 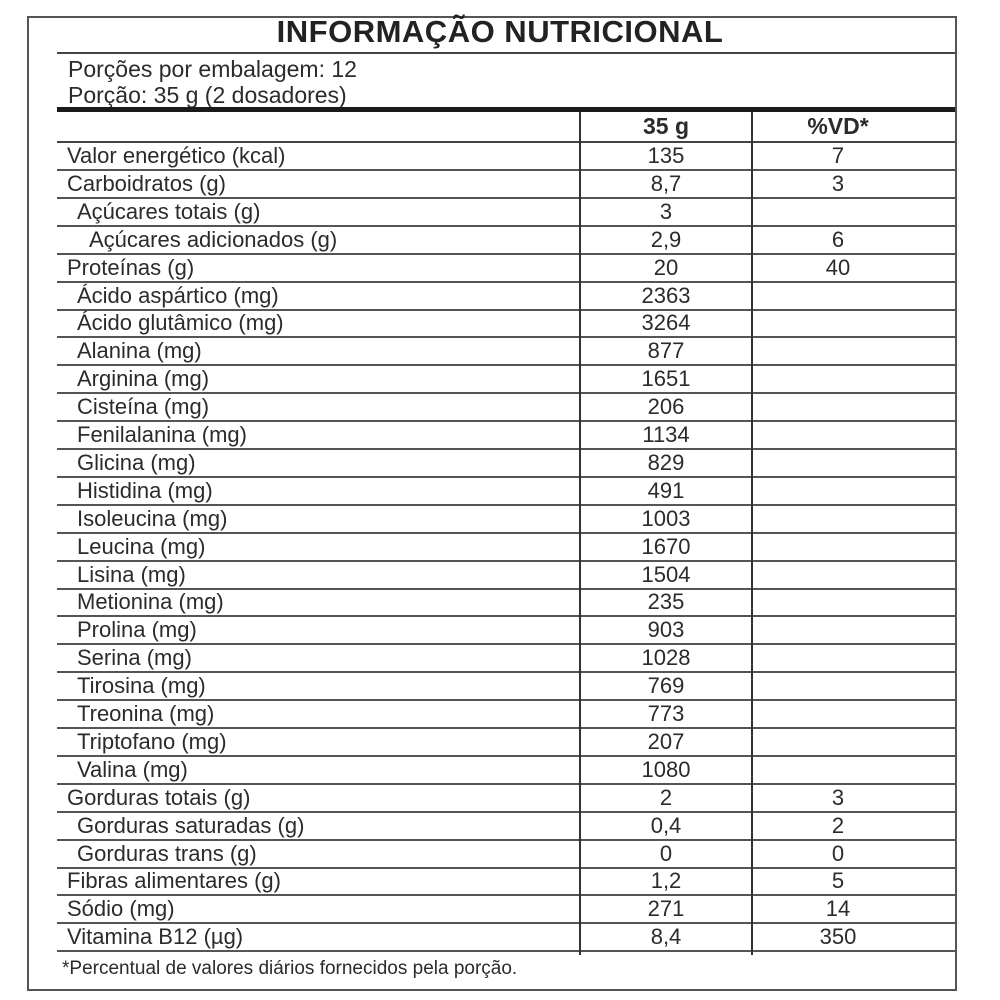 What do you see at coordinates (666, 741) in the screenshot?
I see `amount-value: 207` at bounding box center [666, 741].